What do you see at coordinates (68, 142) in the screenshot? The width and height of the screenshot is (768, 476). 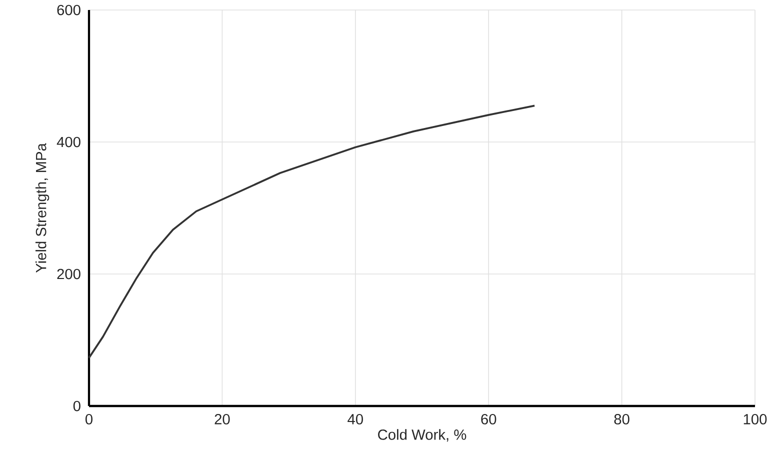 I see `y-tick-label: 400` at bounding box center [68, 142].